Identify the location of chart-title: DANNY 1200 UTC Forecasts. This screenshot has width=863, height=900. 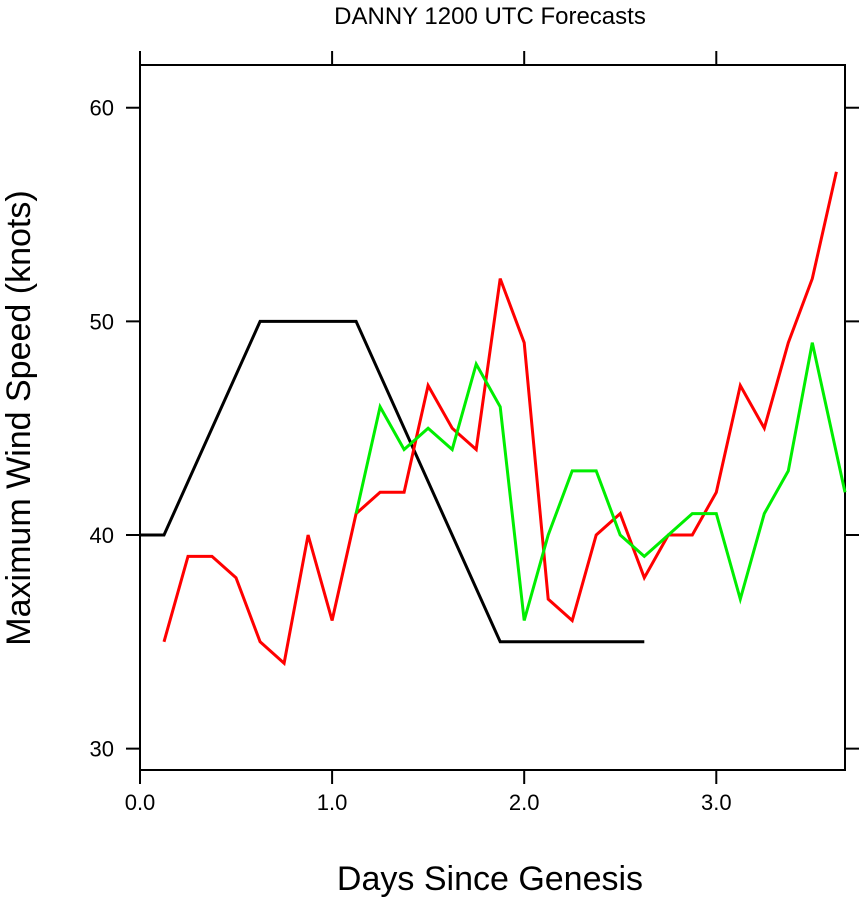
(490, 16).